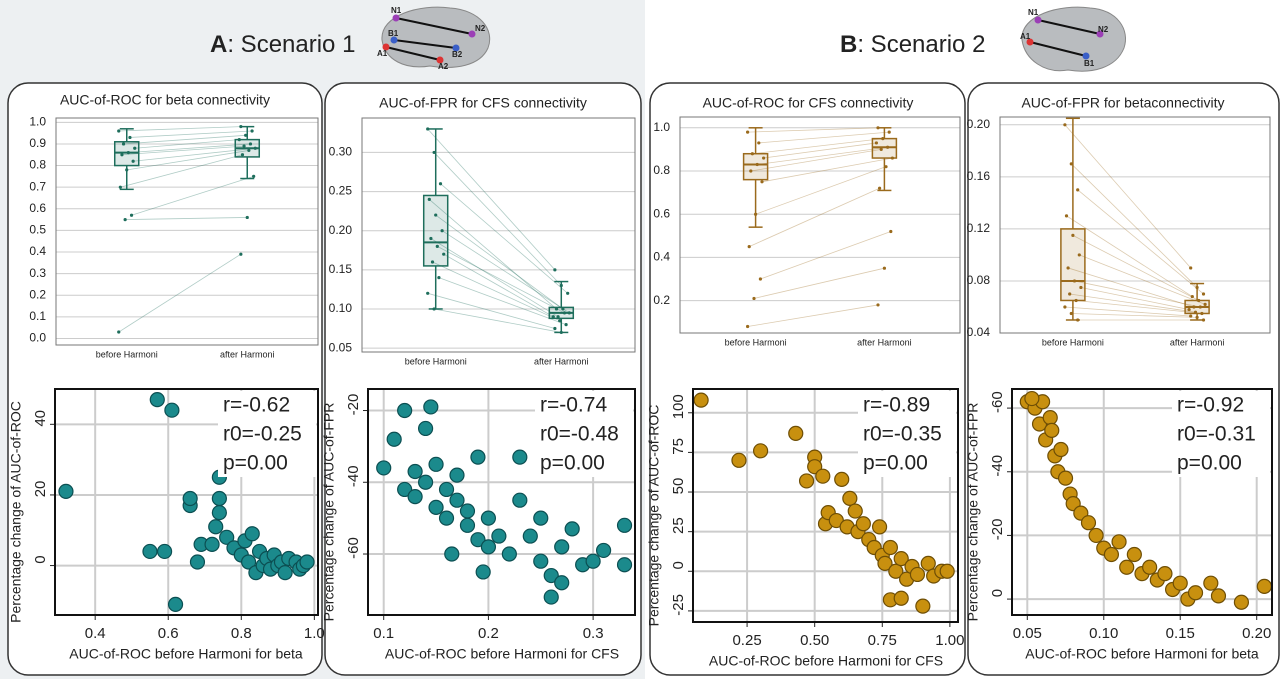 The height and width of the screenshot is (679, 1282). Describe the element at coordinates (661, 170) in the screenshot. I see `y-tick-label: 0.8` at that location.